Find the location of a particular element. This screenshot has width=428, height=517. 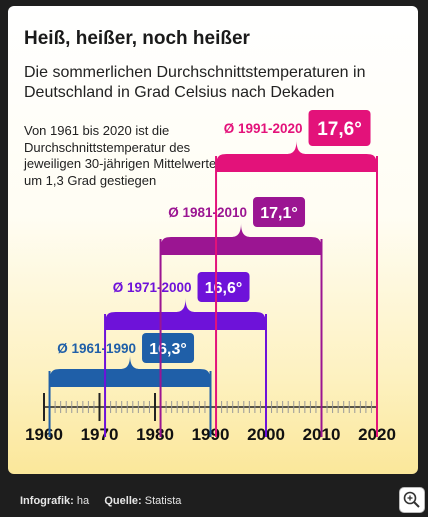

zoom-in-button is located at coordinates (412, 500).